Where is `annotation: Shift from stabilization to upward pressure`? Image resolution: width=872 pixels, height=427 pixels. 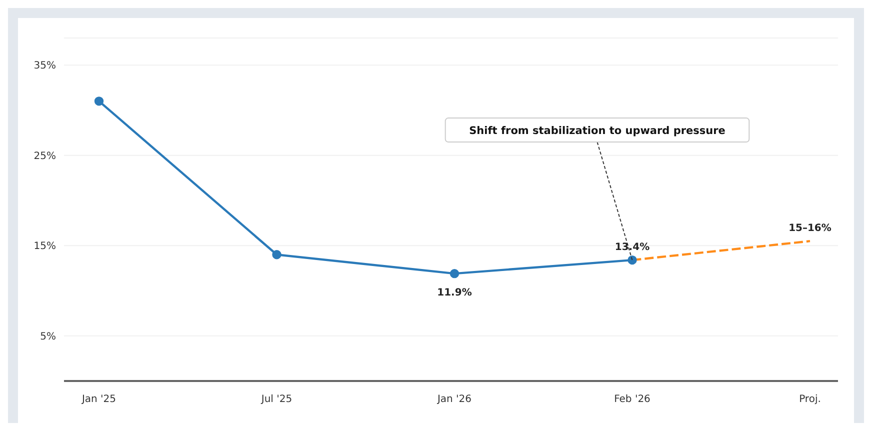 annotation: Shift from stabilization to upward pressure is located at coordinates (597, 131).